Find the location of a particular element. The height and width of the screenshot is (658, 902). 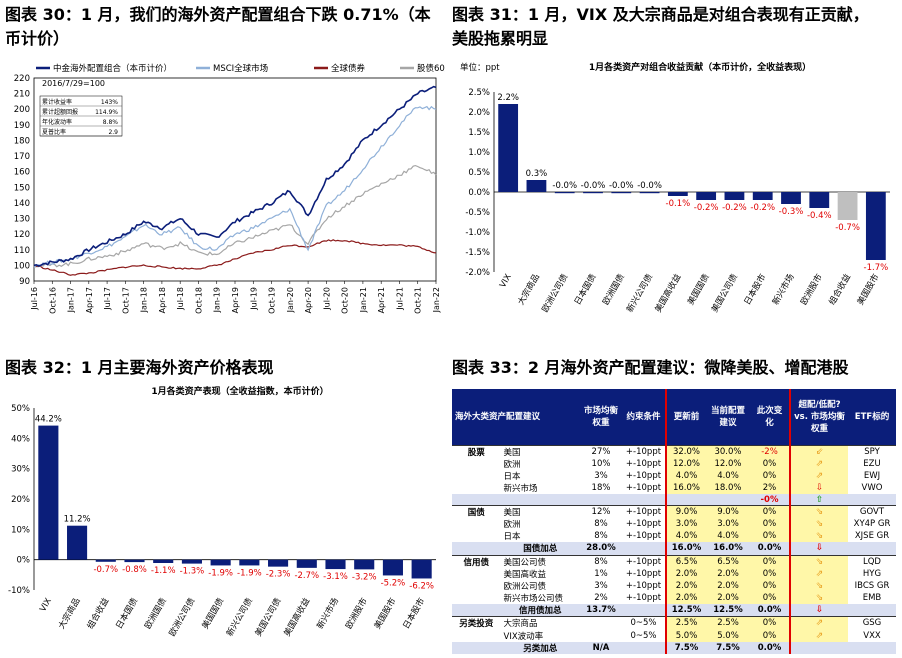

panel30-lines is located at coordinates (235, 180).